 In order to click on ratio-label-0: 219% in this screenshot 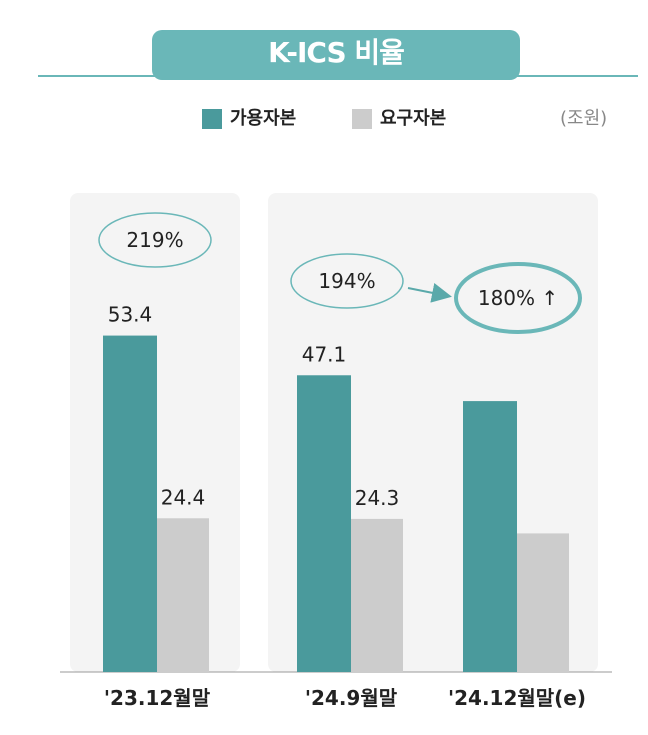, I will do `click(154, 240)`.